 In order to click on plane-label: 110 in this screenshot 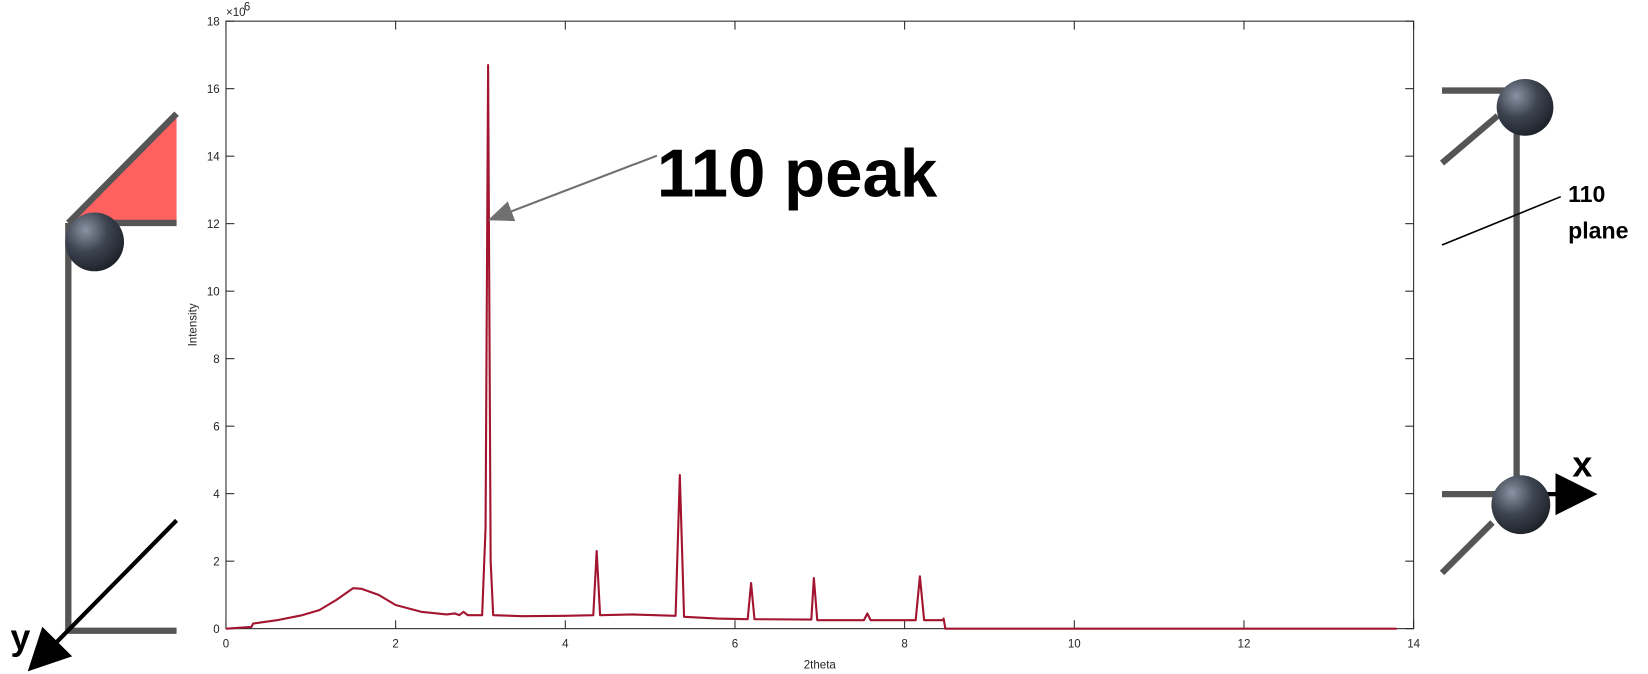, I will do `click(1586, 194)`.